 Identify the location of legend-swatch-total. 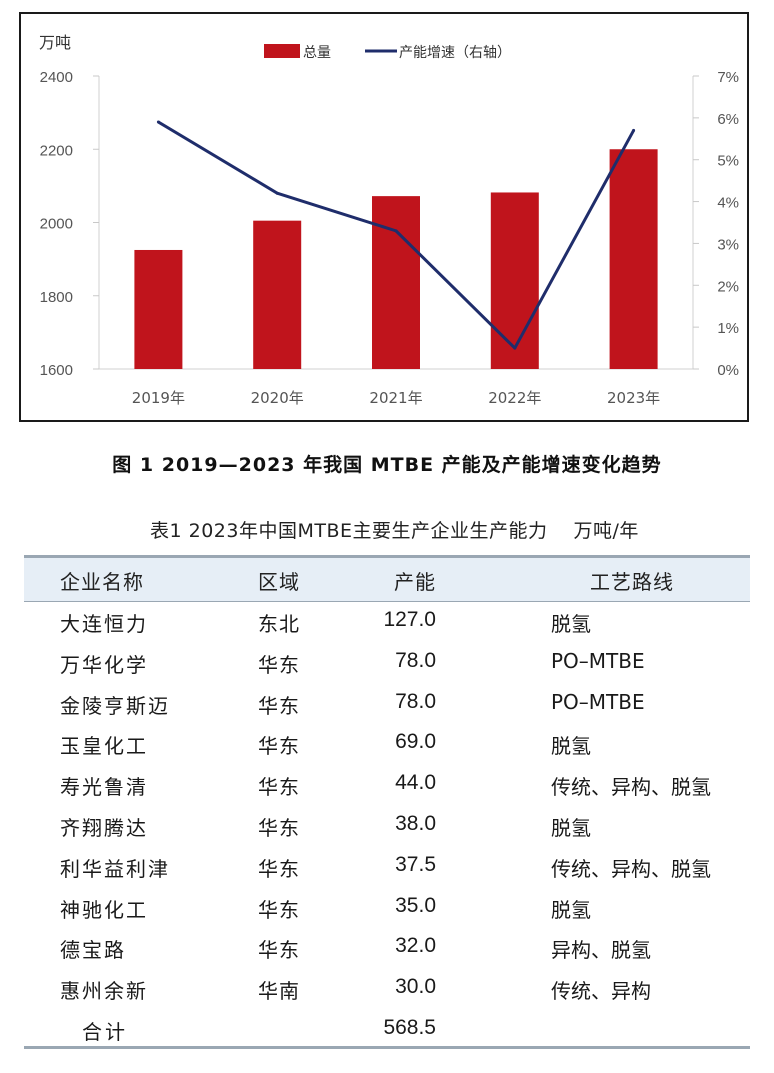
(282, 51).